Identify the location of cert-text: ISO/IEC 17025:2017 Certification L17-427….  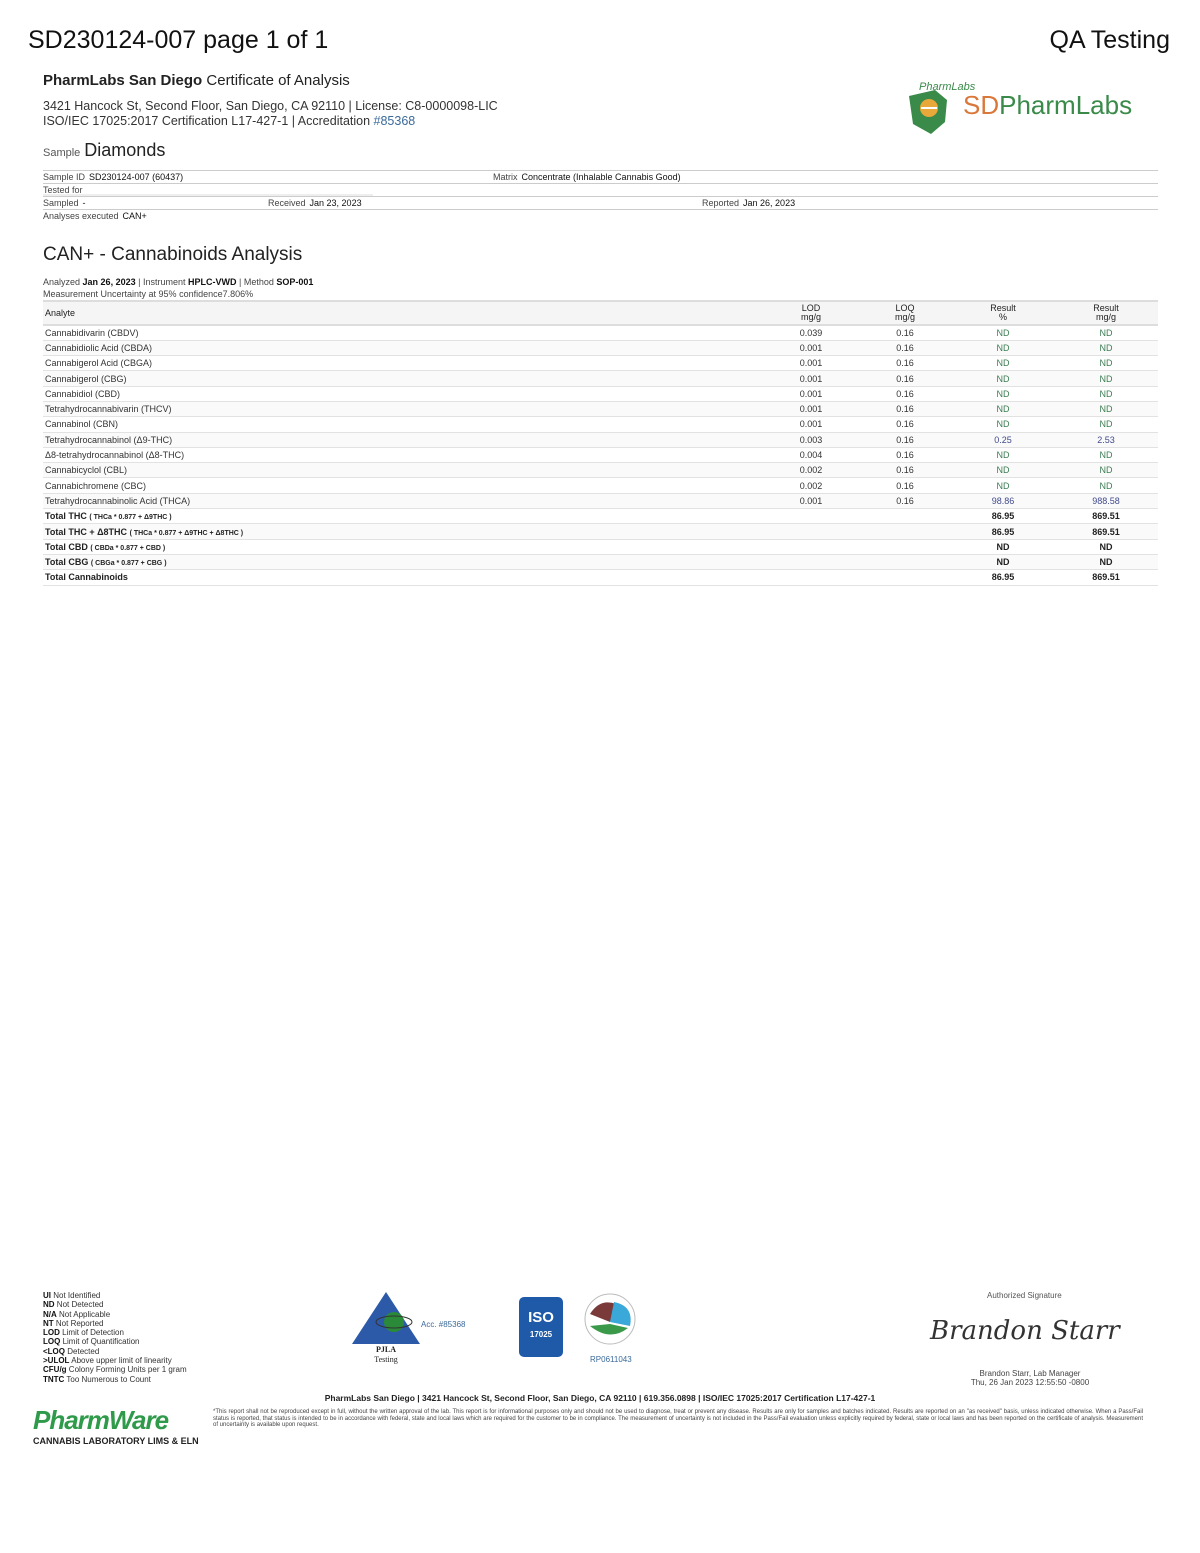
(208, 121).